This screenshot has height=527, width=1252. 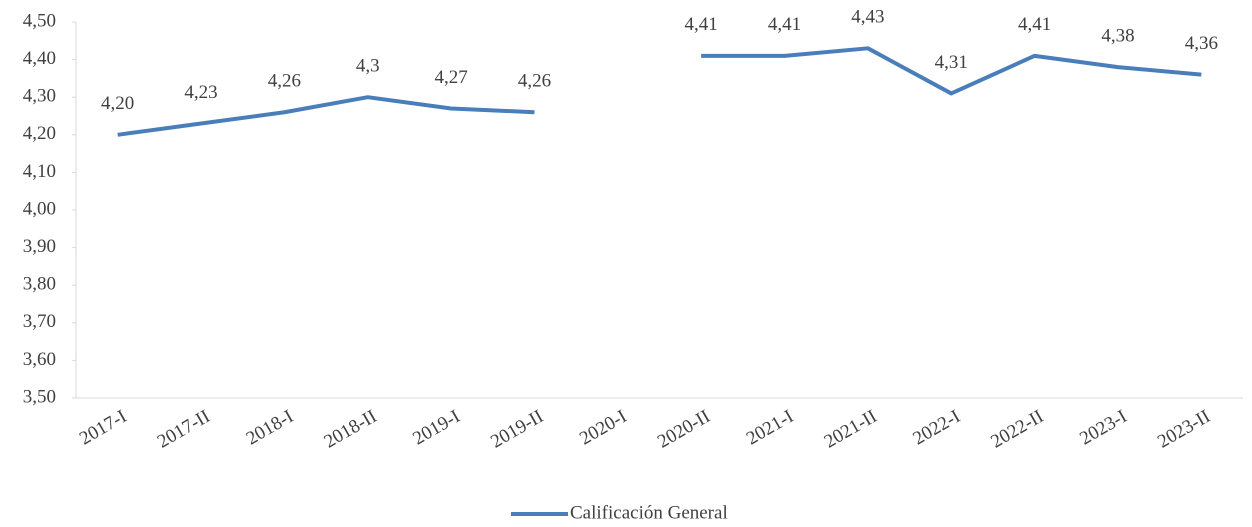 What do you see at coordinates (1103, 428) in the screenshot?
I see `x-tick-label: 2023-I` at bounding box center [1103, 428].